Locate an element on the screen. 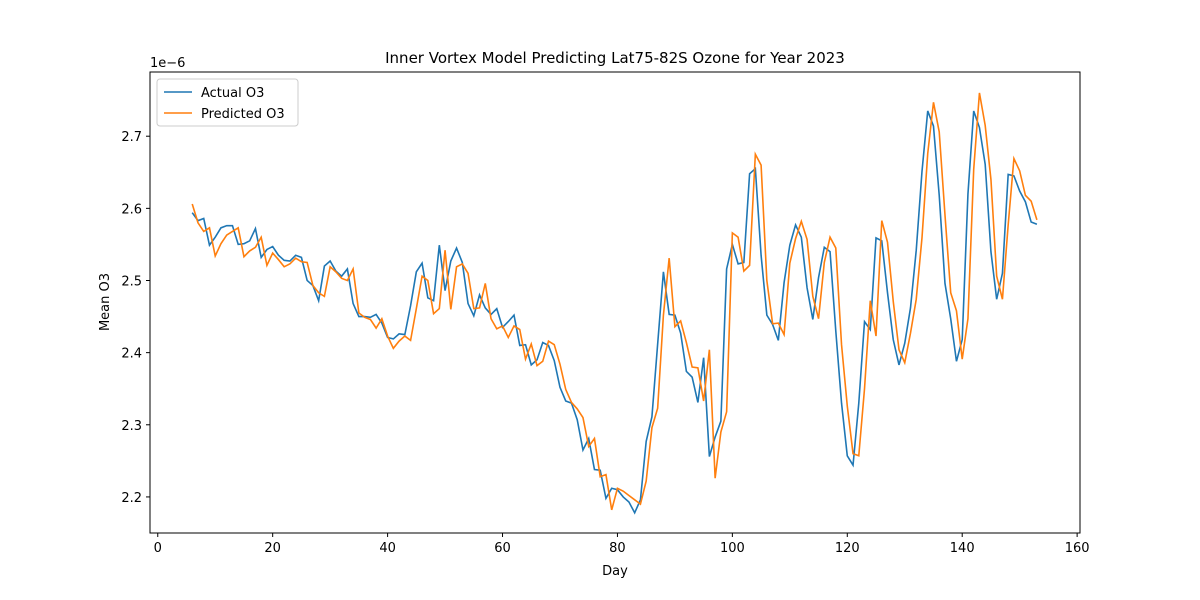 The image size is (1200, 600). x-tick-label: 60 is located at coordinates (502, 548).